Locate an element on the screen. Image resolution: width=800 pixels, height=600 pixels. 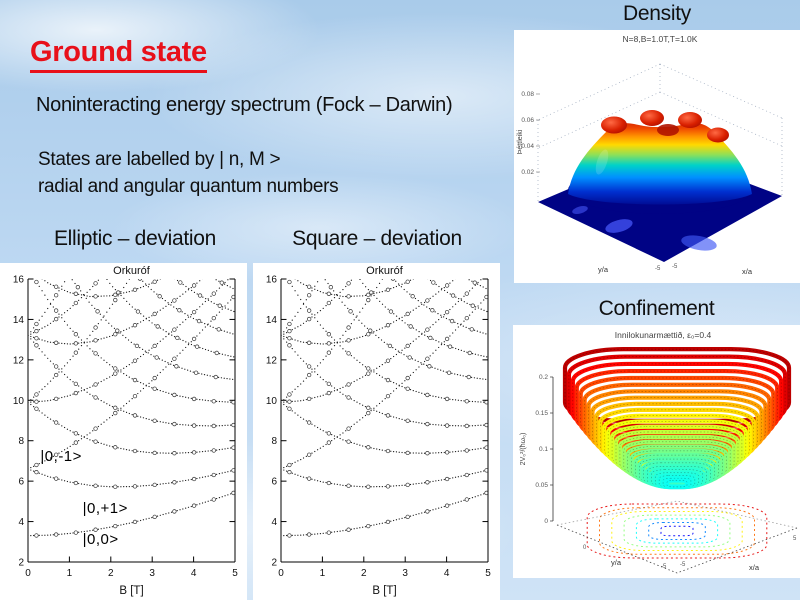
square-deviation-label: Square – deviation is located at coordinates (377, 238).